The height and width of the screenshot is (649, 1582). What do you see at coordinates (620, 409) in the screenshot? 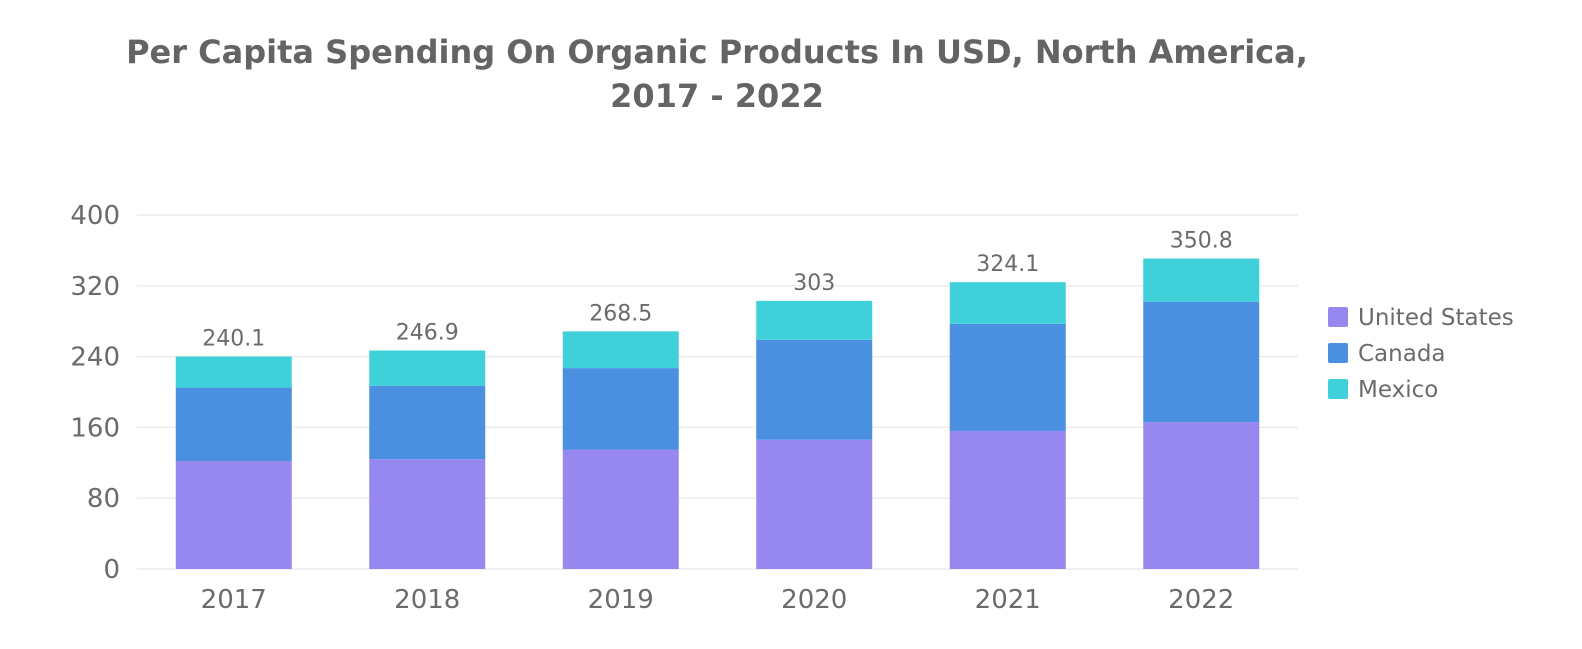
I see `bar-segment-canada-2019` at bounding box center [620, 409].